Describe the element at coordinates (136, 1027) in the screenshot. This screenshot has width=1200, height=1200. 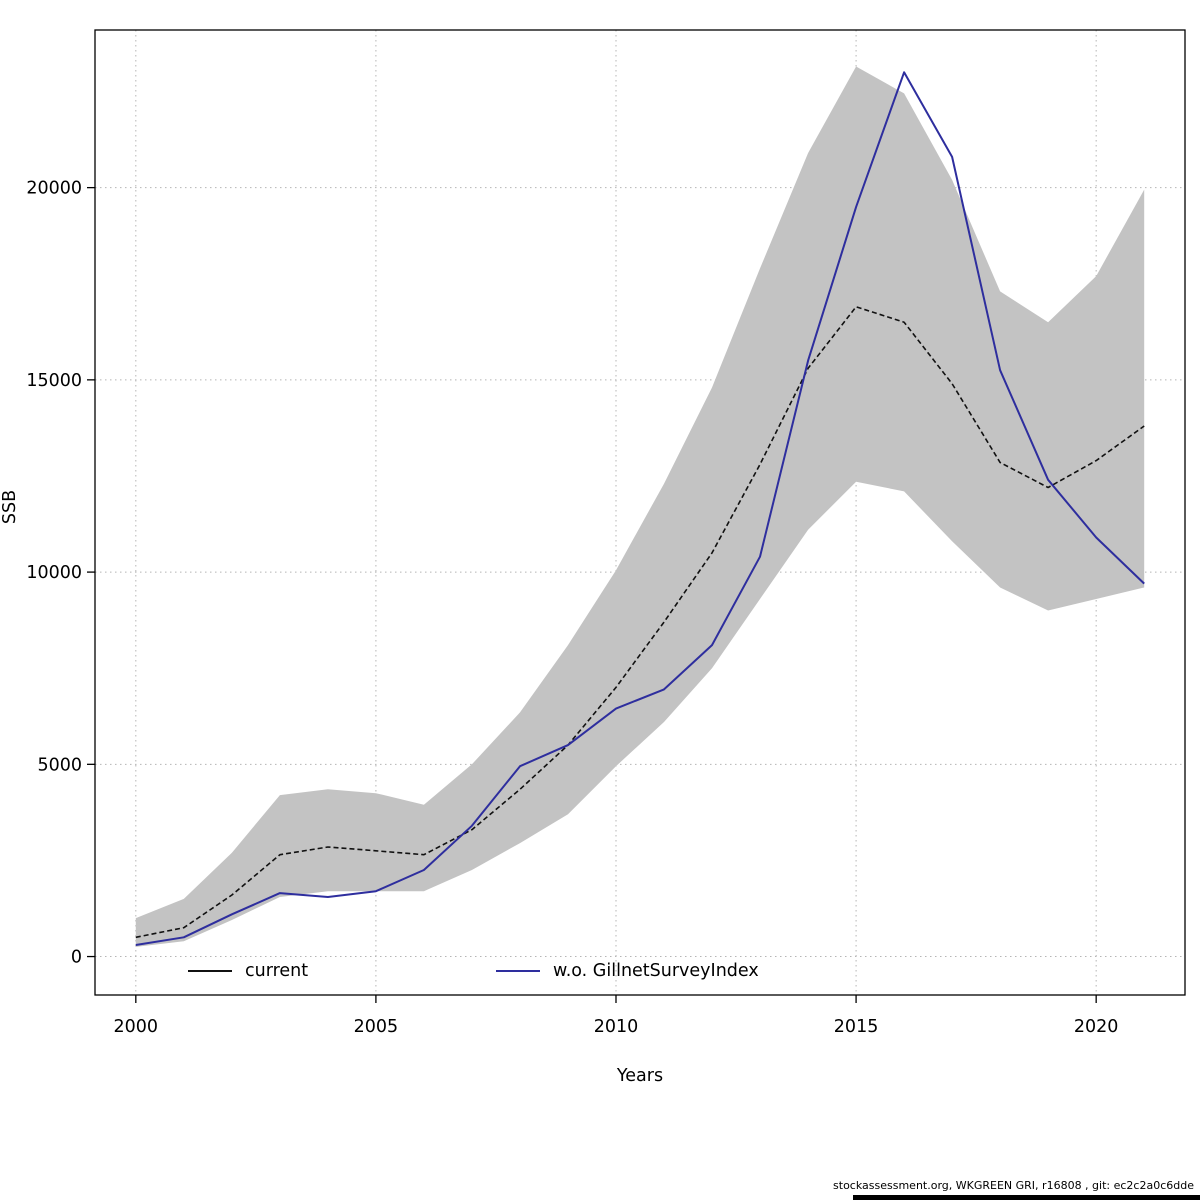
I see `x-tick-label: 2000` at that location.